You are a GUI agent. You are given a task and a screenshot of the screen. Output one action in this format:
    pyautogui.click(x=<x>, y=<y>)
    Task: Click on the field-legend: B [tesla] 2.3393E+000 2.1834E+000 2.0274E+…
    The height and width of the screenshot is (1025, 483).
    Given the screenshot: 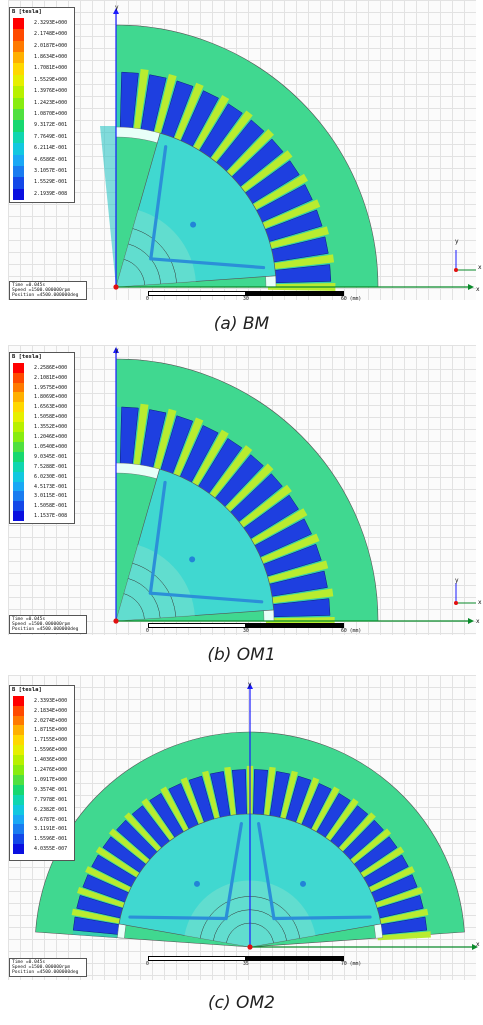 What is the action you would take?
    pyautogui.click(x=42, y=773)
    